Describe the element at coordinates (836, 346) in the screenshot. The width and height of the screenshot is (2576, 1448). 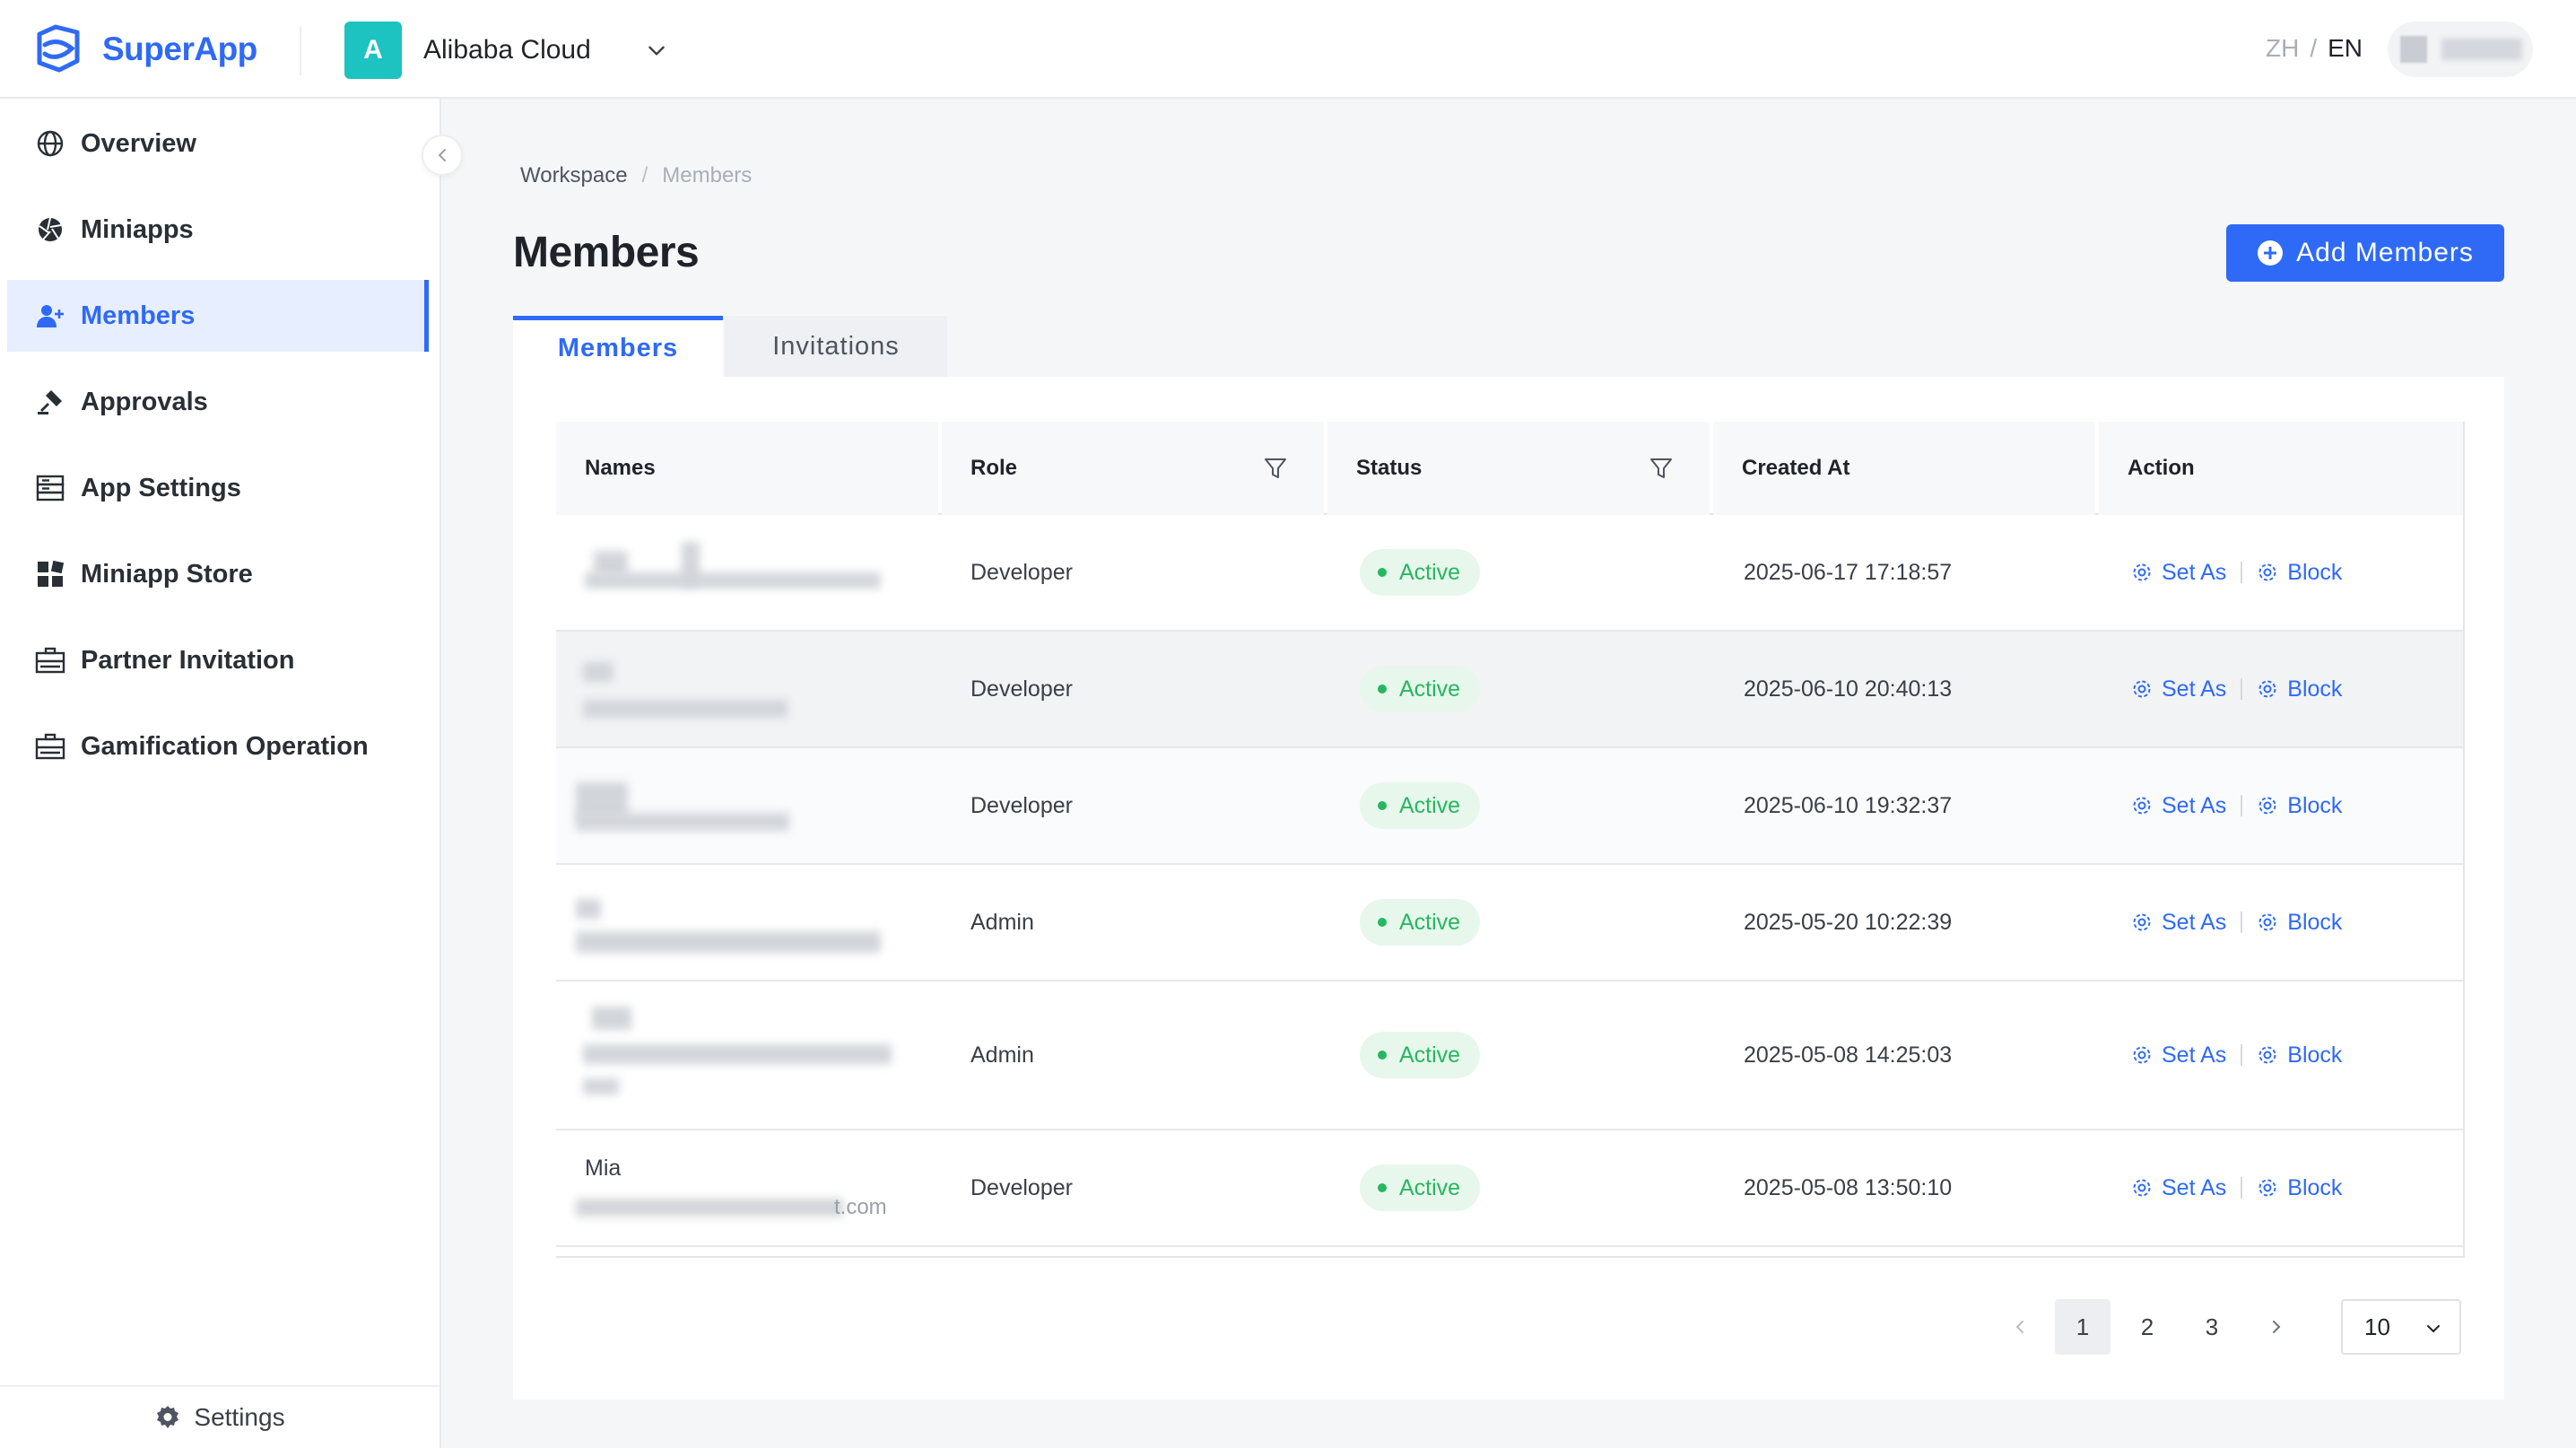
I see `tab-invitations: Invitations` at that location.